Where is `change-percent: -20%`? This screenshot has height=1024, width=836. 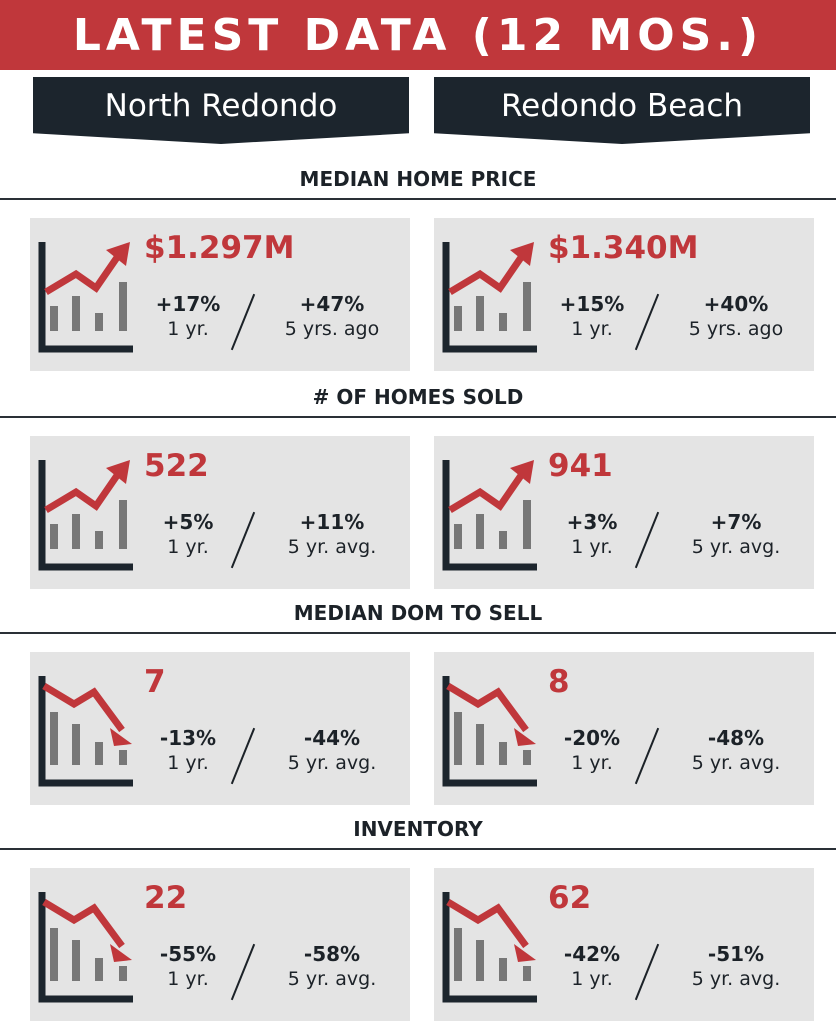 change-percent: -20% is located at coordinates (592, 738).